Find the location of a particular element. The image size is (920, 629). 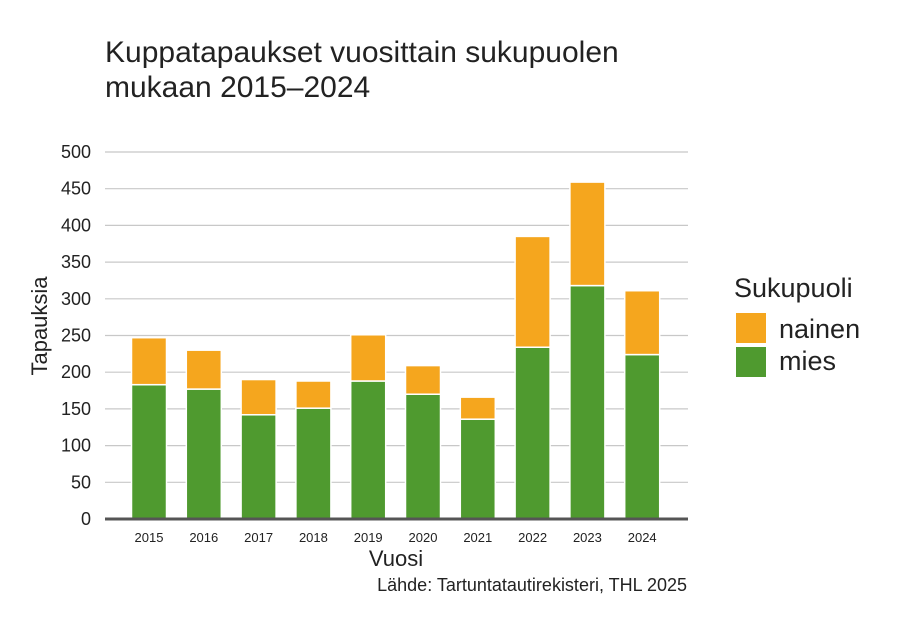

bar-nainen-2024 is located at coordinates (642, 322).